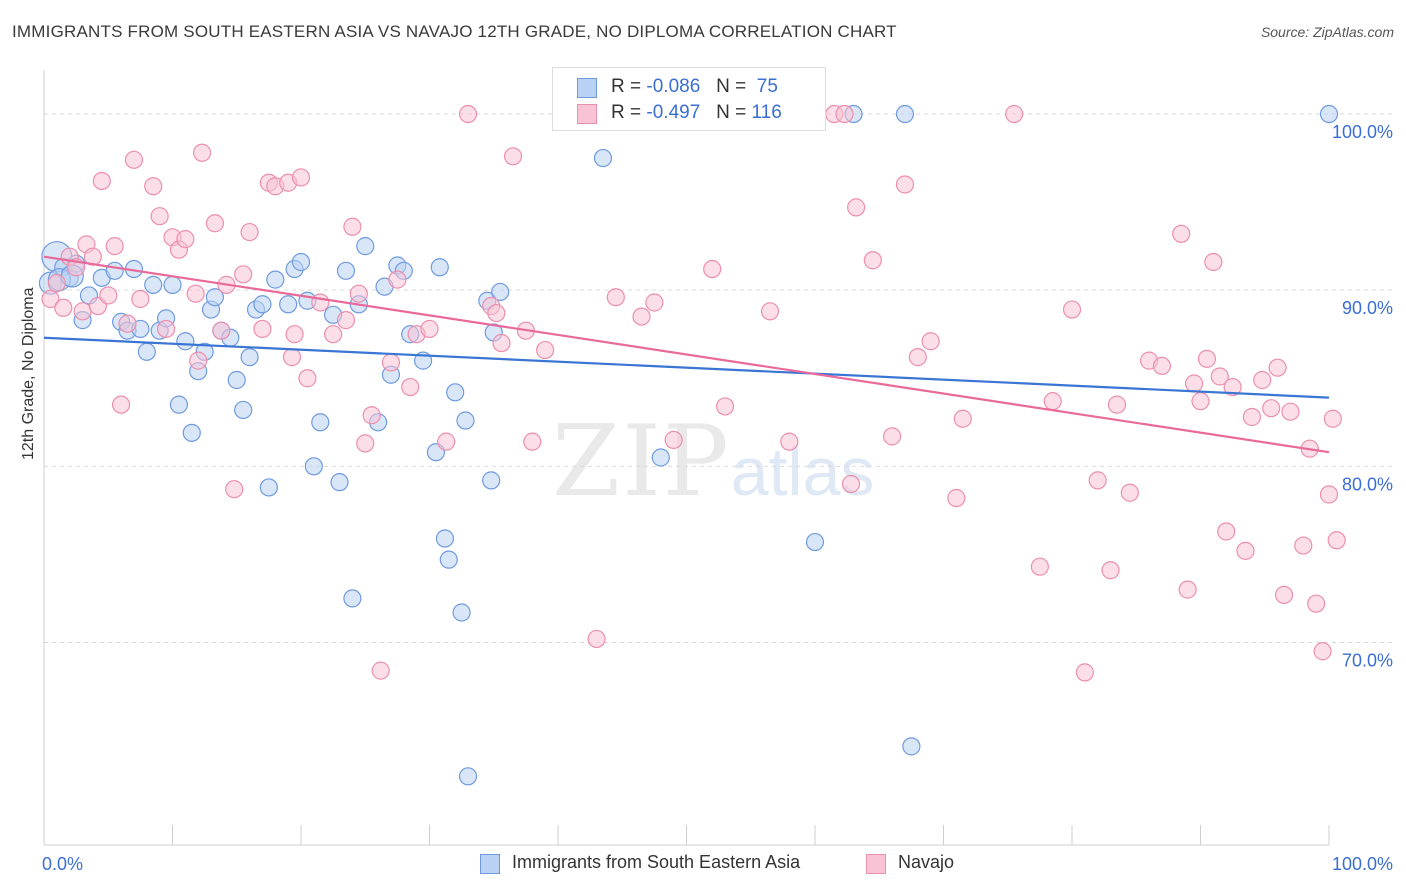  Describe the element at coordinates (587, 114) in the screenshot. I see `legend-swatch-pink` at that location.